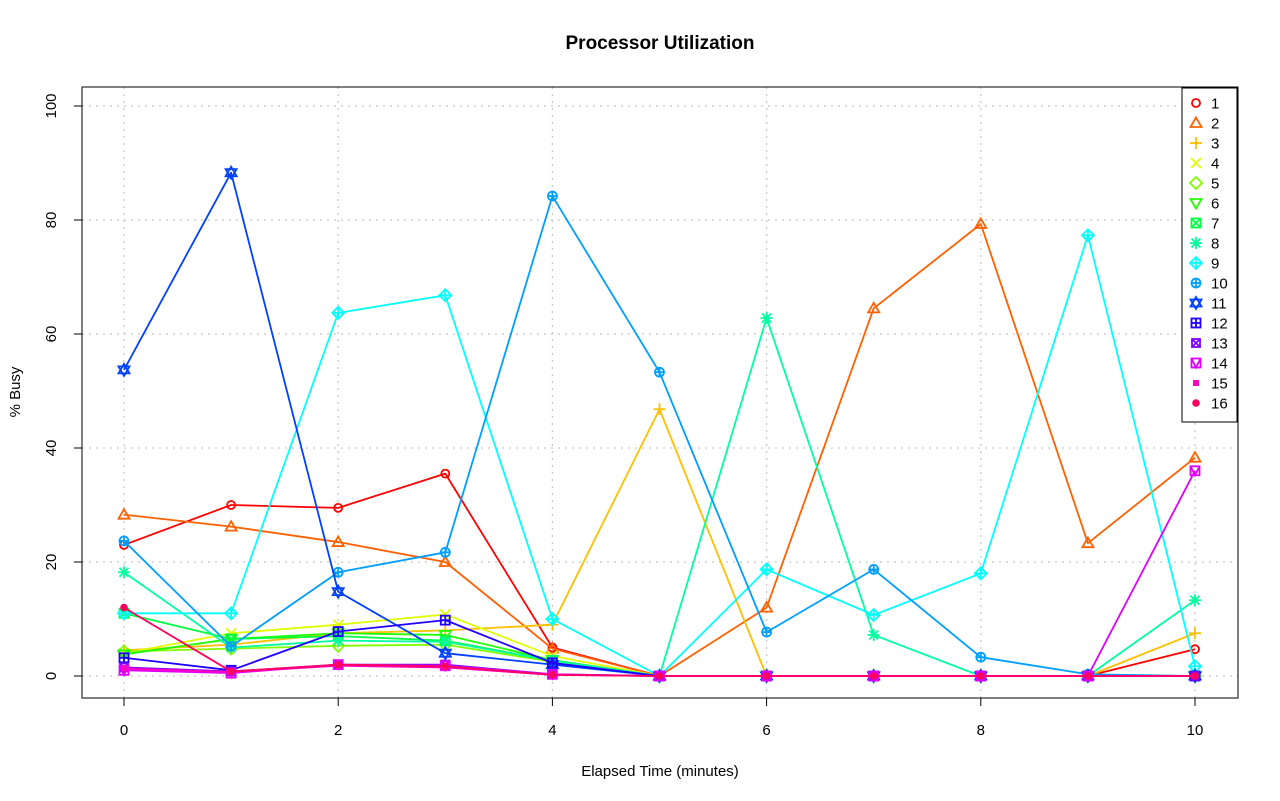  I want to click on legend-label: 7, so click(1215, 224).